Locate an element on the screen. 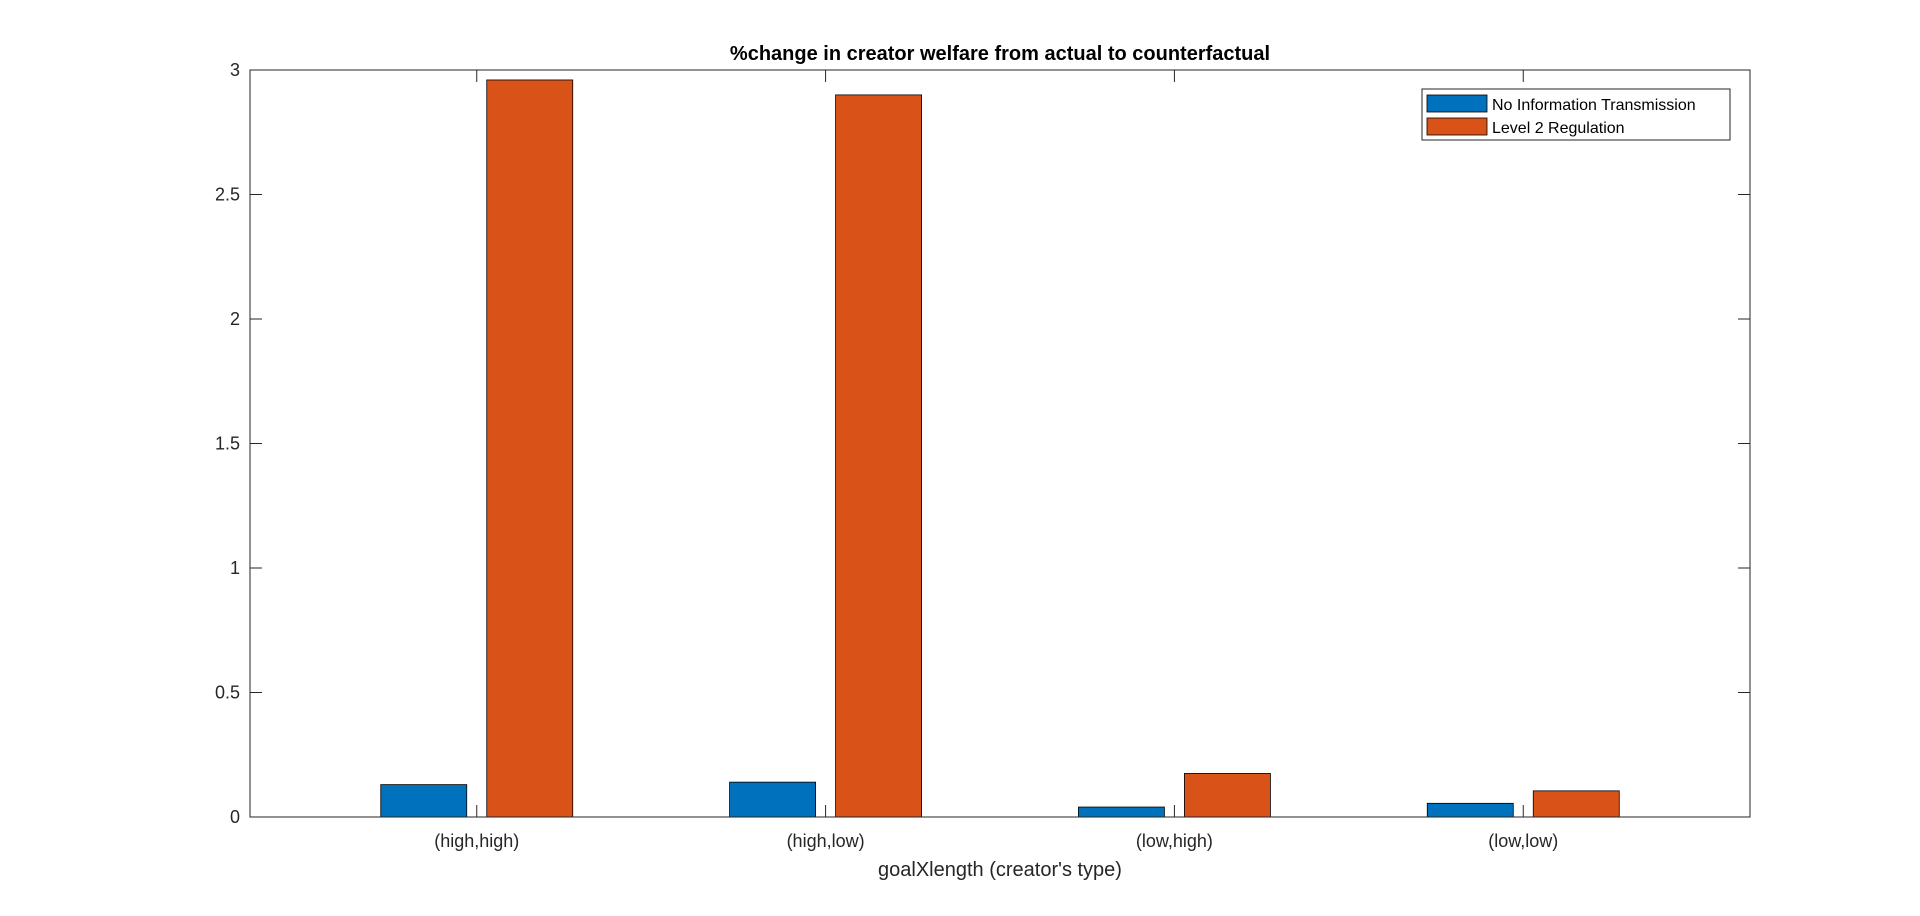  y-tick-label: 1 is located at coordinates (235, 568).